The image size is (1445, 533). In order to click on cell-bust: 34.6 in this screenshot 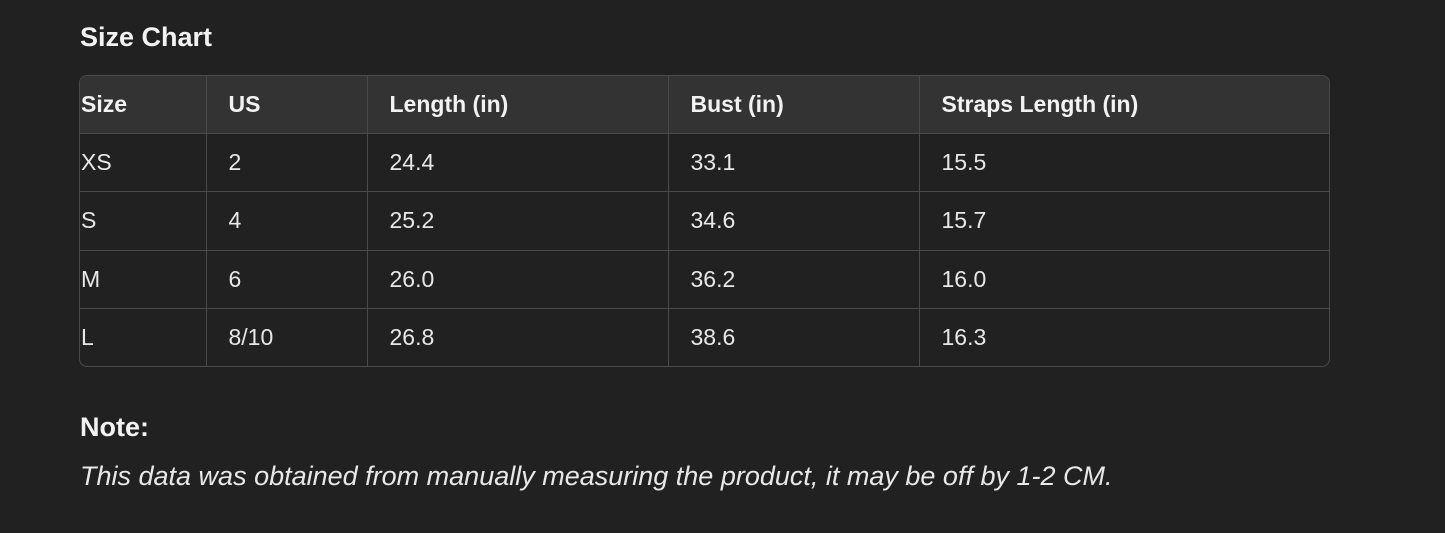, I will do `click(793, 221)`.